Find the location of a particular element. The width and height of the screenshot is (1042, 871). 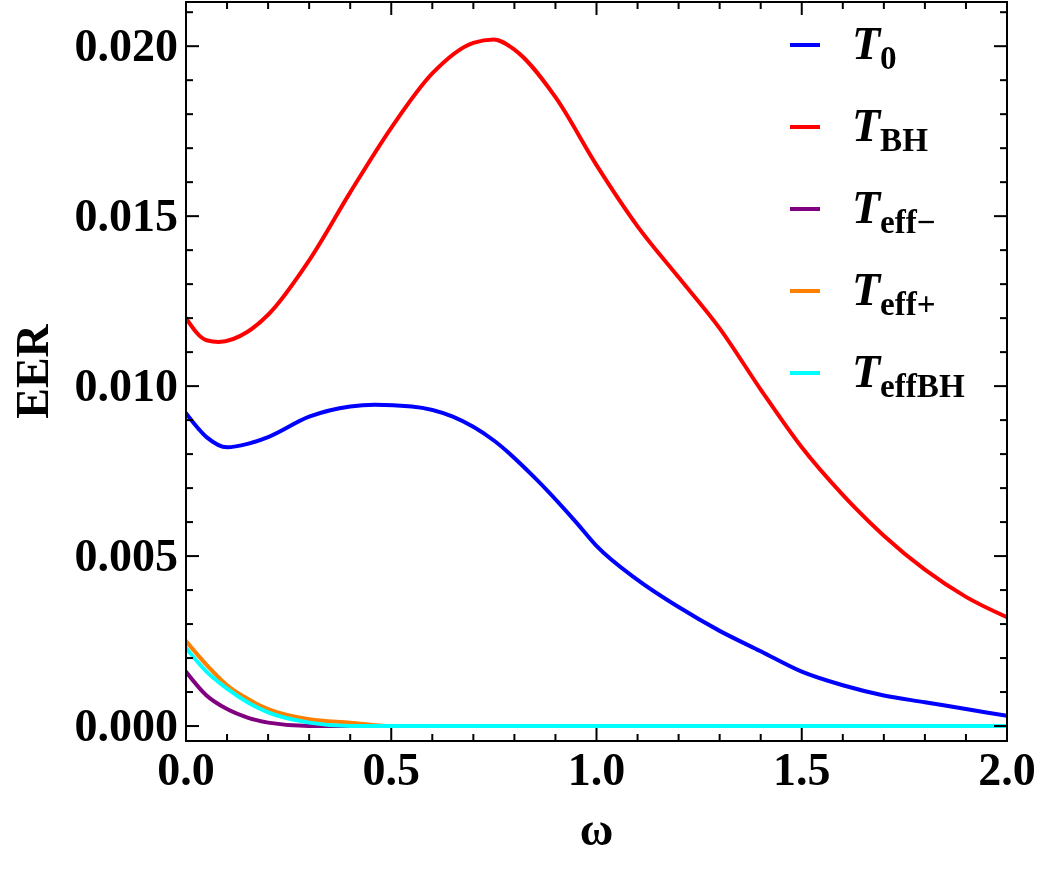

legend-label: T$_{eff+}$ is located at coordinates (894, 293).